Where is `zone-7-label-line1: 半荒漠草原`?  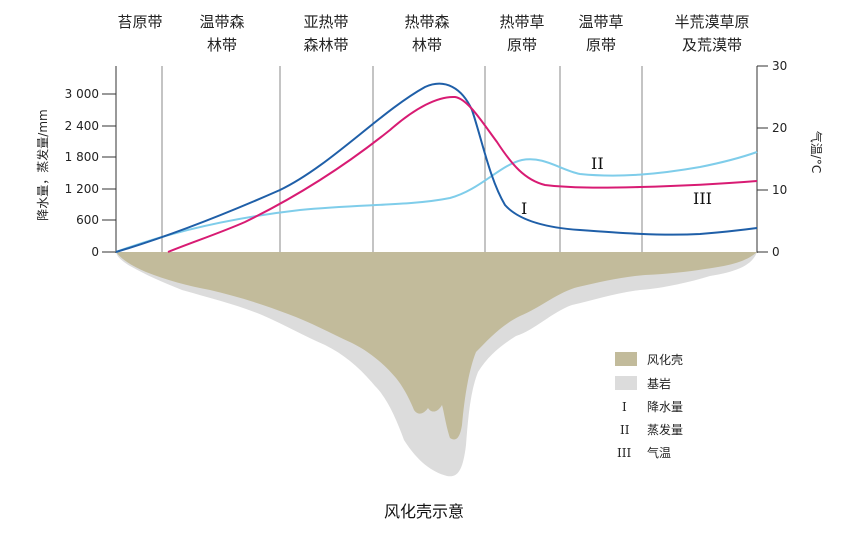
zone-7-label-line1: 半荒漠草原 is located at coordinates (711, 22).